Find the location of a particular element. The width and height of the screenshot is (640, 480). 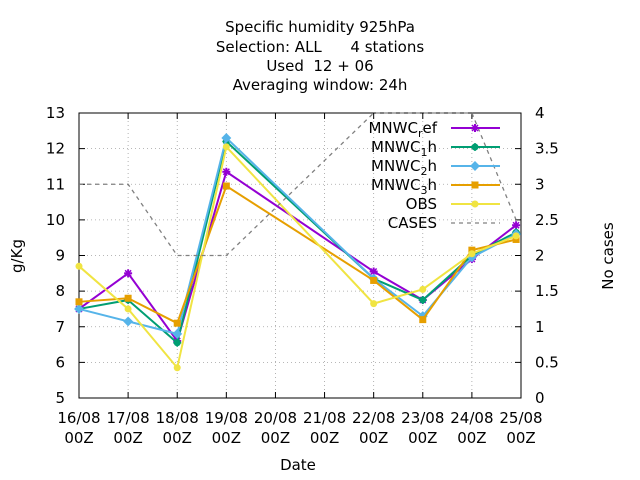

y-tick-label: 6 is located at coordinates (60, 362).